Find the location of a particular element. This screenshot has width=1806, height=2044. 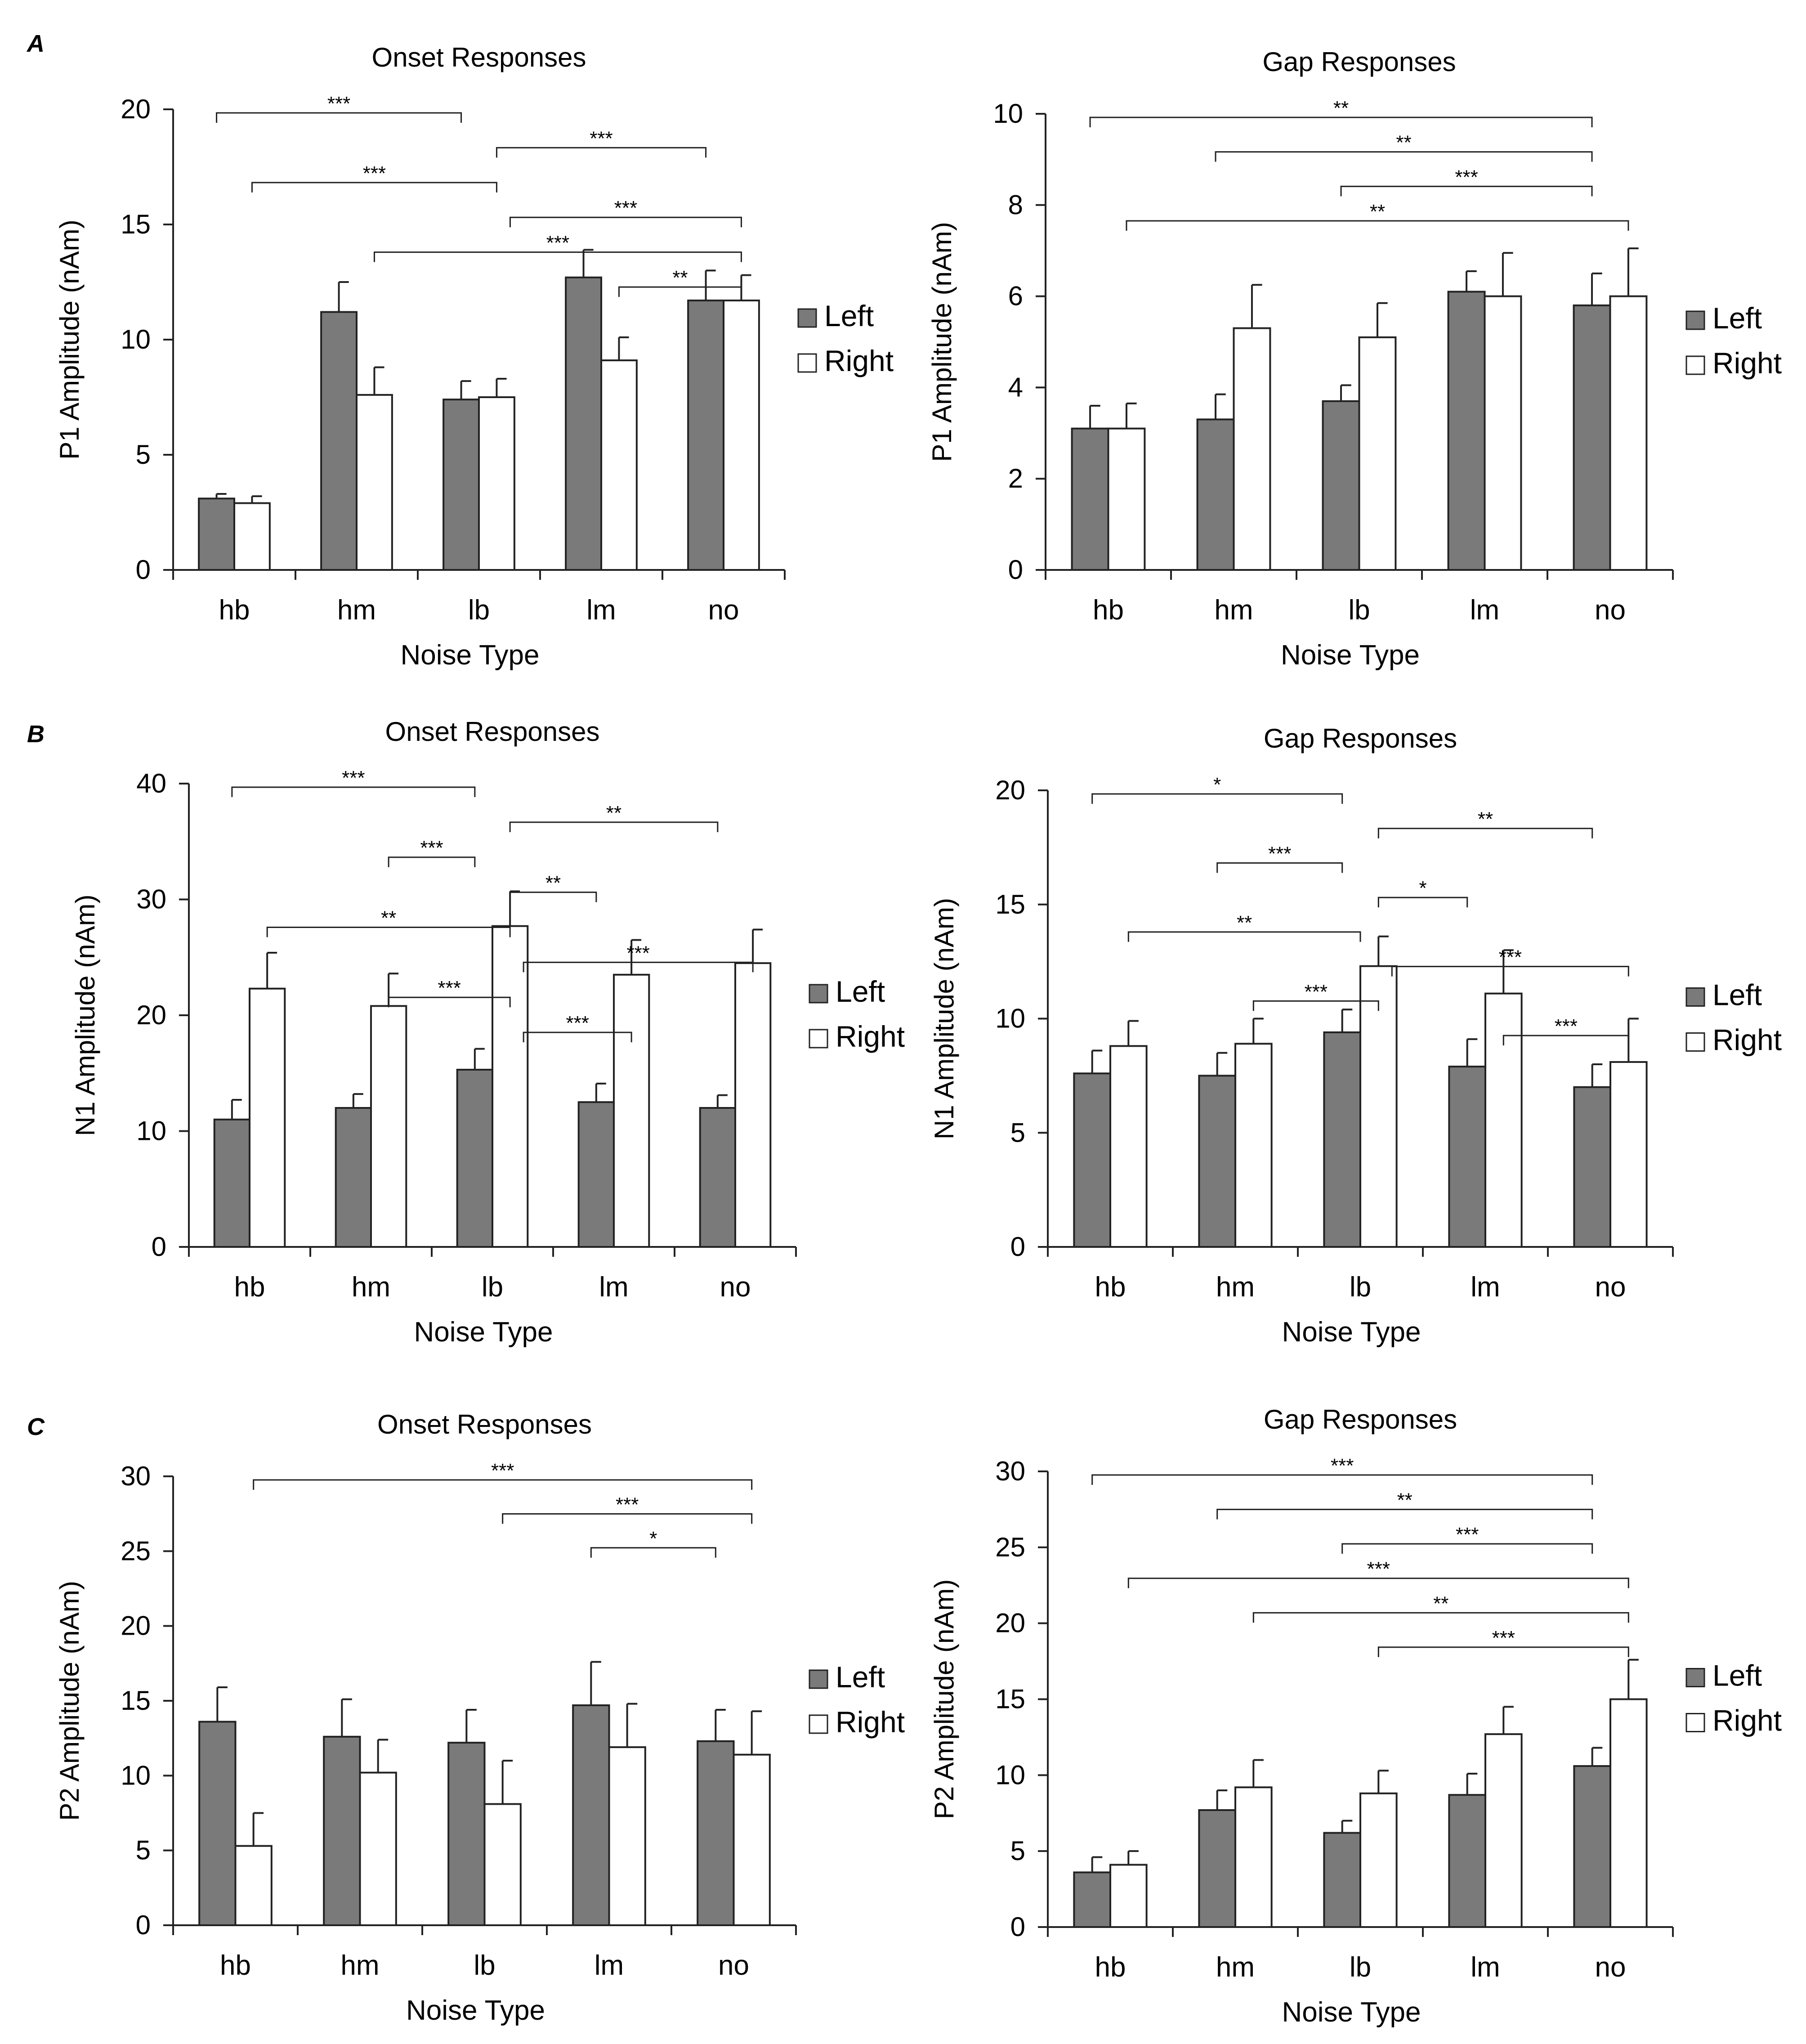

y-tick-label: 5 is located at coordinates (143, 454).